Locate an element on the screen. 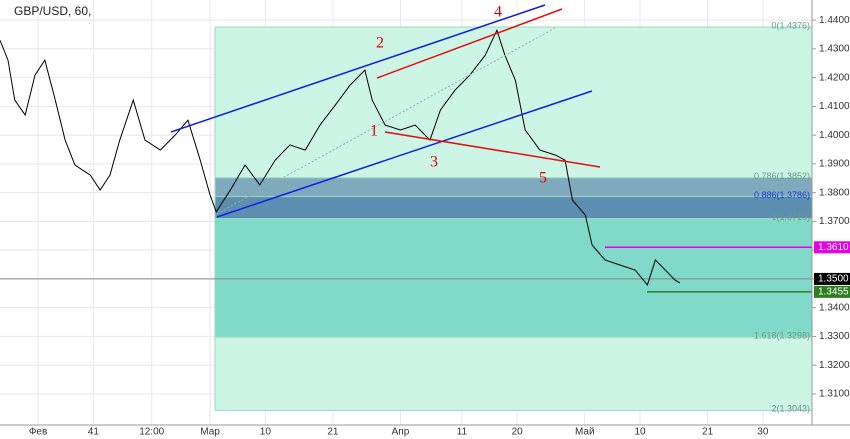  price-tag-label: 1.3610 is located at coordinates (833, 247).